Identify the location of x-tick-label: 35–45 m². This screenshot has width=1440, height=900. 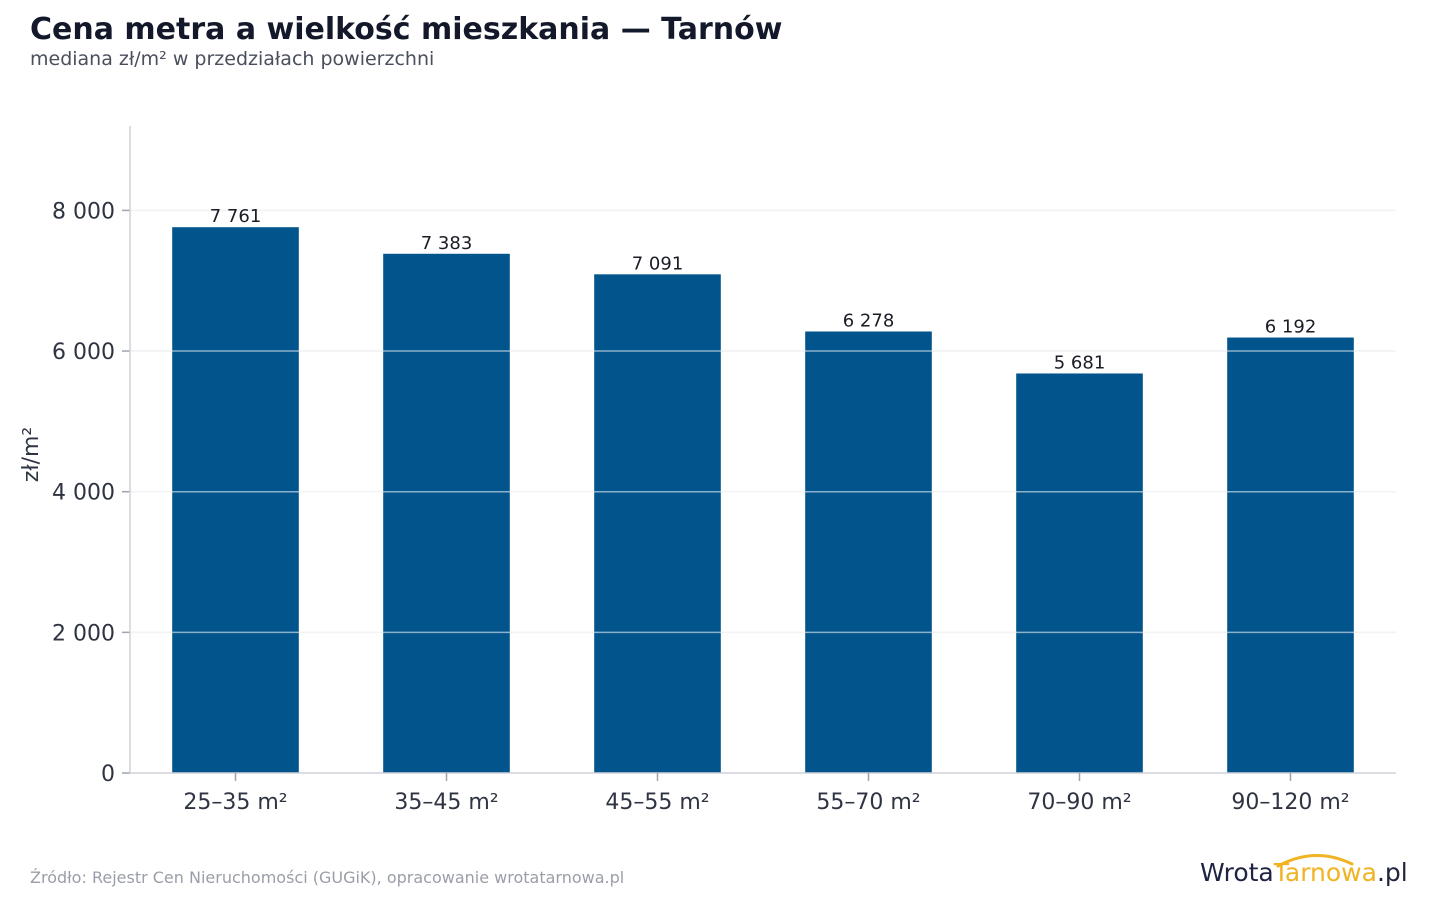
(446, 802).